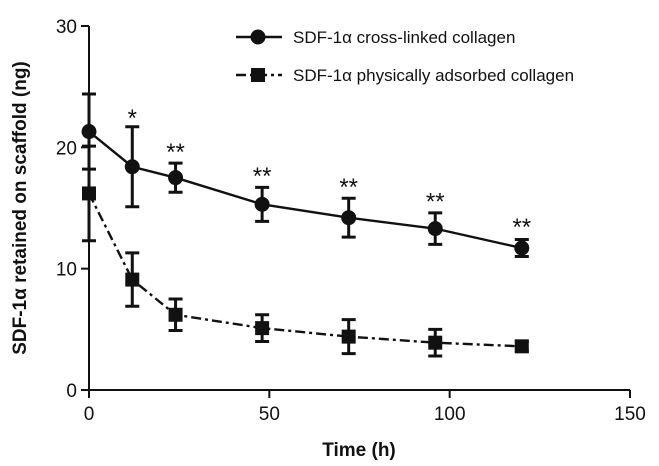  I want to click on y-tick-label: 30, so click(66, 27).